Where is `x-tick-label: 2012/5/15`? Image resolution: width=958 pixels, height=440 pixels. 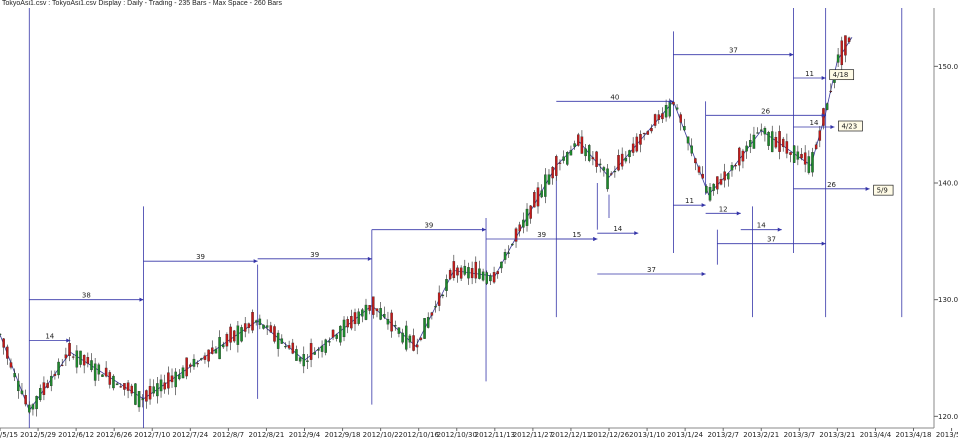 x-tick-label: 2012/5/15 is located at coordinates (9, 435).